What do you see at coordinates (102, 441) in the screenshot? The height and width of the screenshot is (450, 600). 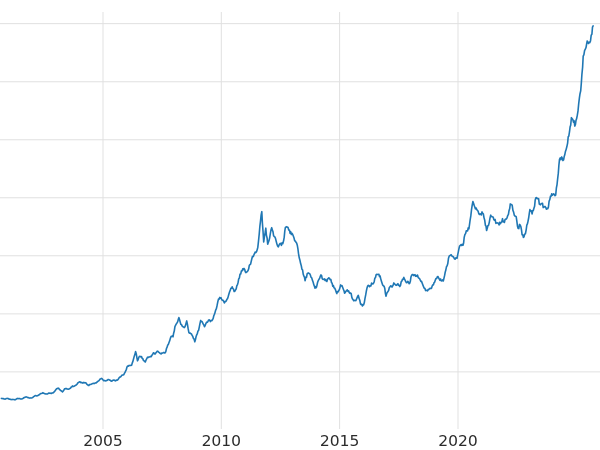 I see `x-tick-label: 2005` at bounding box center [102, 441].